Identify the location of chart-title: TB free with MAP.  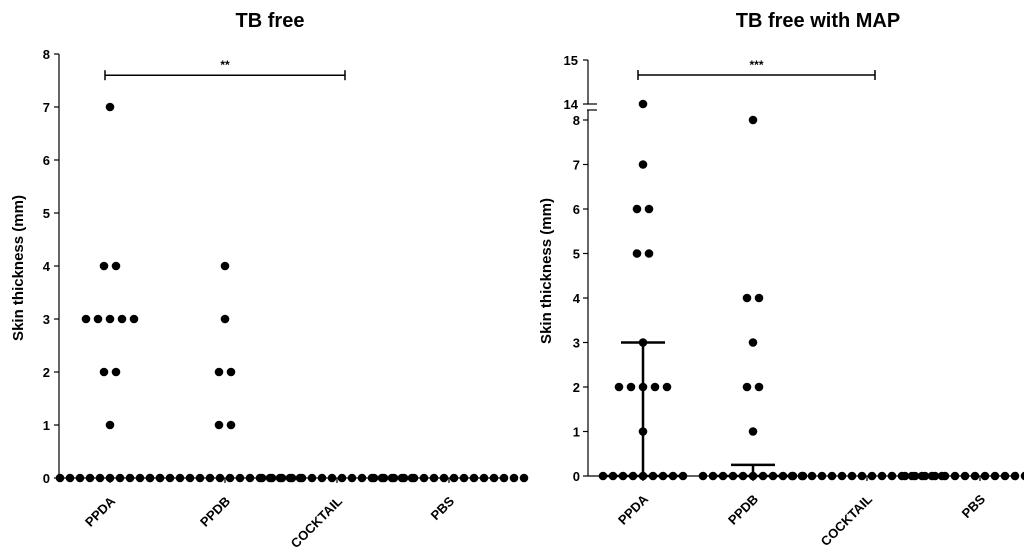
(818, 21).